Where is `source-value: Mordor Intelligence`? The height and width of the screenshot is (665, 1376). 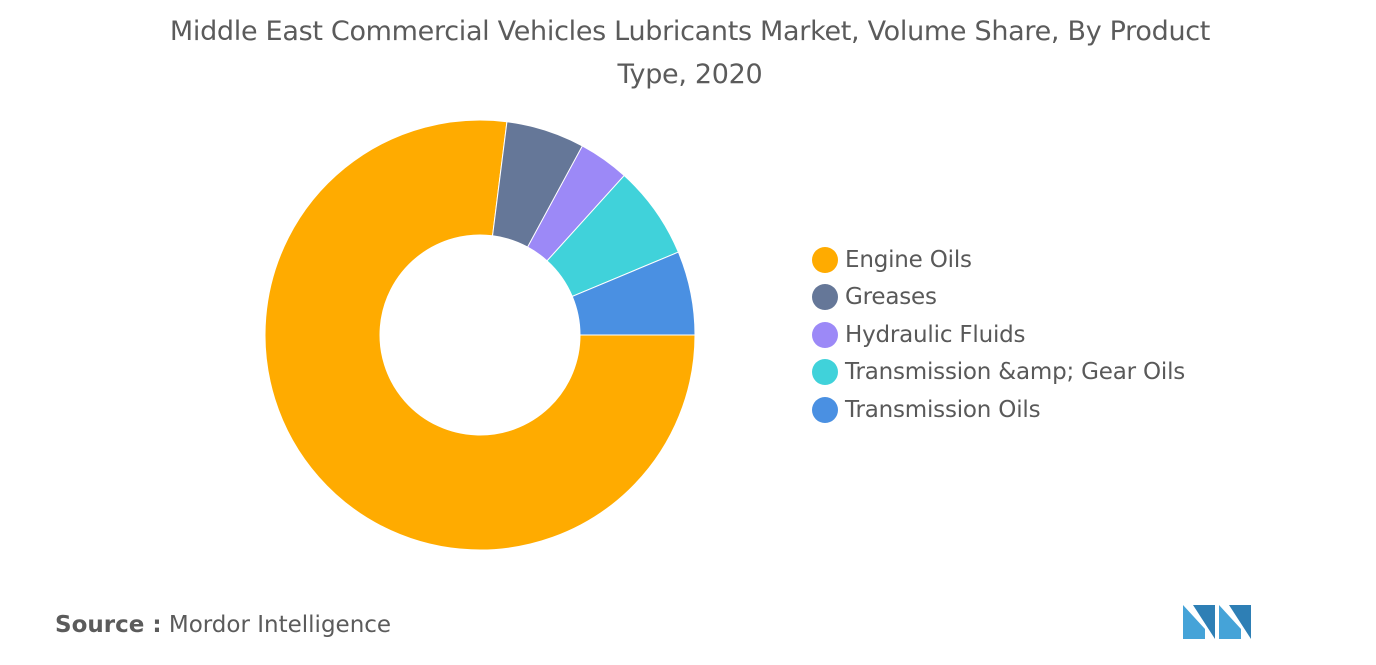
source-value: Mordor Intelligence is located at coordinates (280, 625).